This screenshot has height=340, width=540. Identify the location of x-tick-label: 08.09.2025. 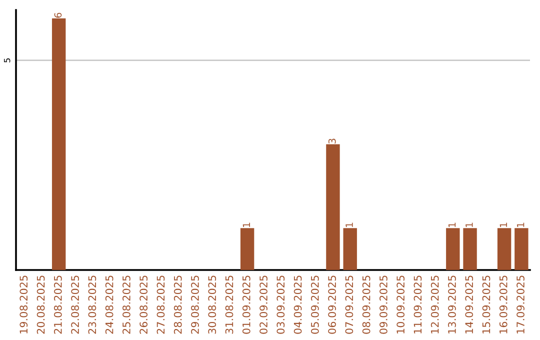
(366, 305).